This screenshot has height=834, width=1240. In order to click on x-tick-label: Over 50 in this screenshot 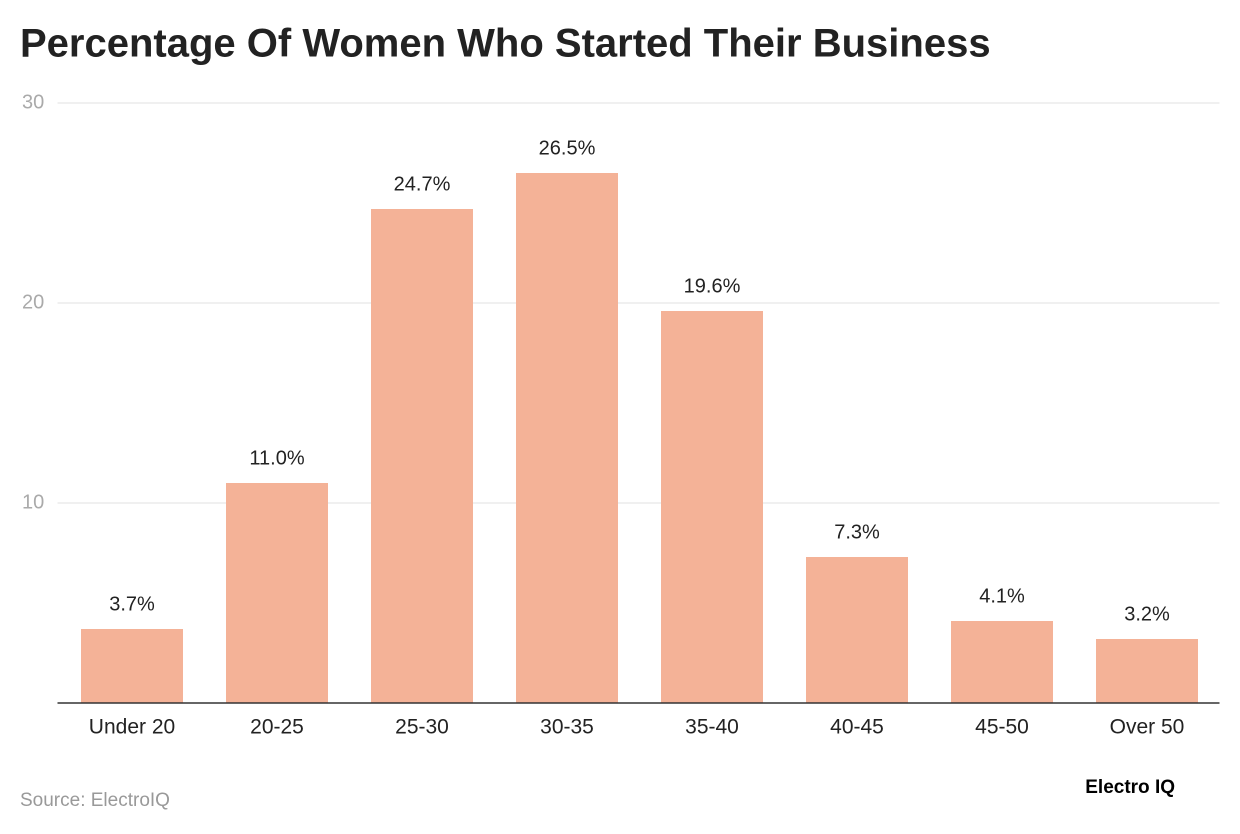, I will do `click(1147, 727)`.